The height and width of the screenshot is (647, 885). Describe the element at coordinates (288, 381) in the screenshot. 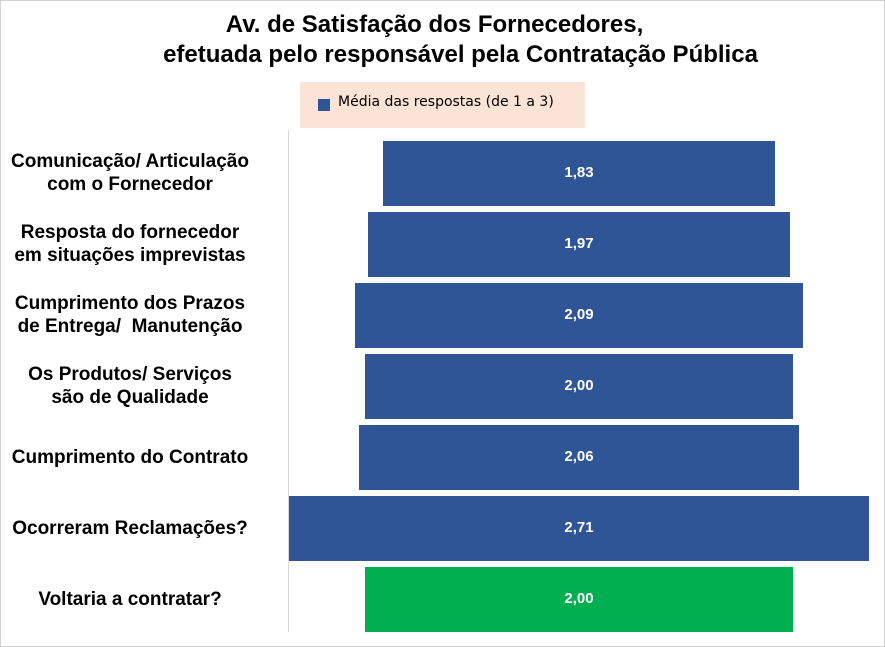

I see `category-axis-line` at that location.